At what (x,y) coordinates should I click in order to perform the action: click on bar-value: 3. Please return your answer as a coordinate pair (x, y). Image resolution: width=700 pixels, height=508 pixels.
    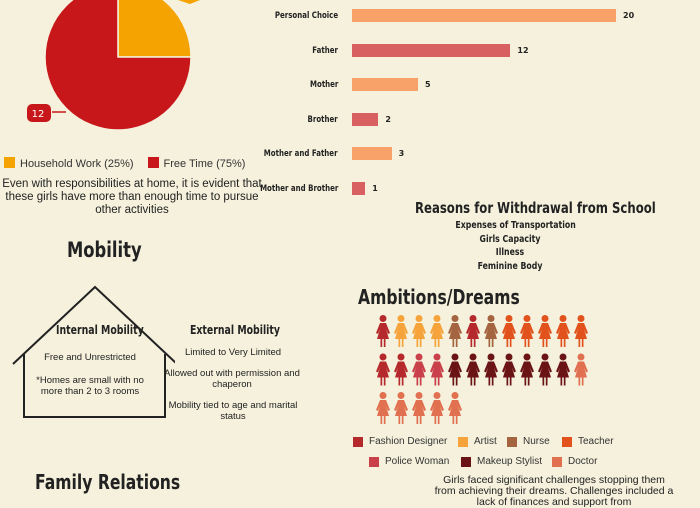
    Looking at the image, I should click on (401, 154).